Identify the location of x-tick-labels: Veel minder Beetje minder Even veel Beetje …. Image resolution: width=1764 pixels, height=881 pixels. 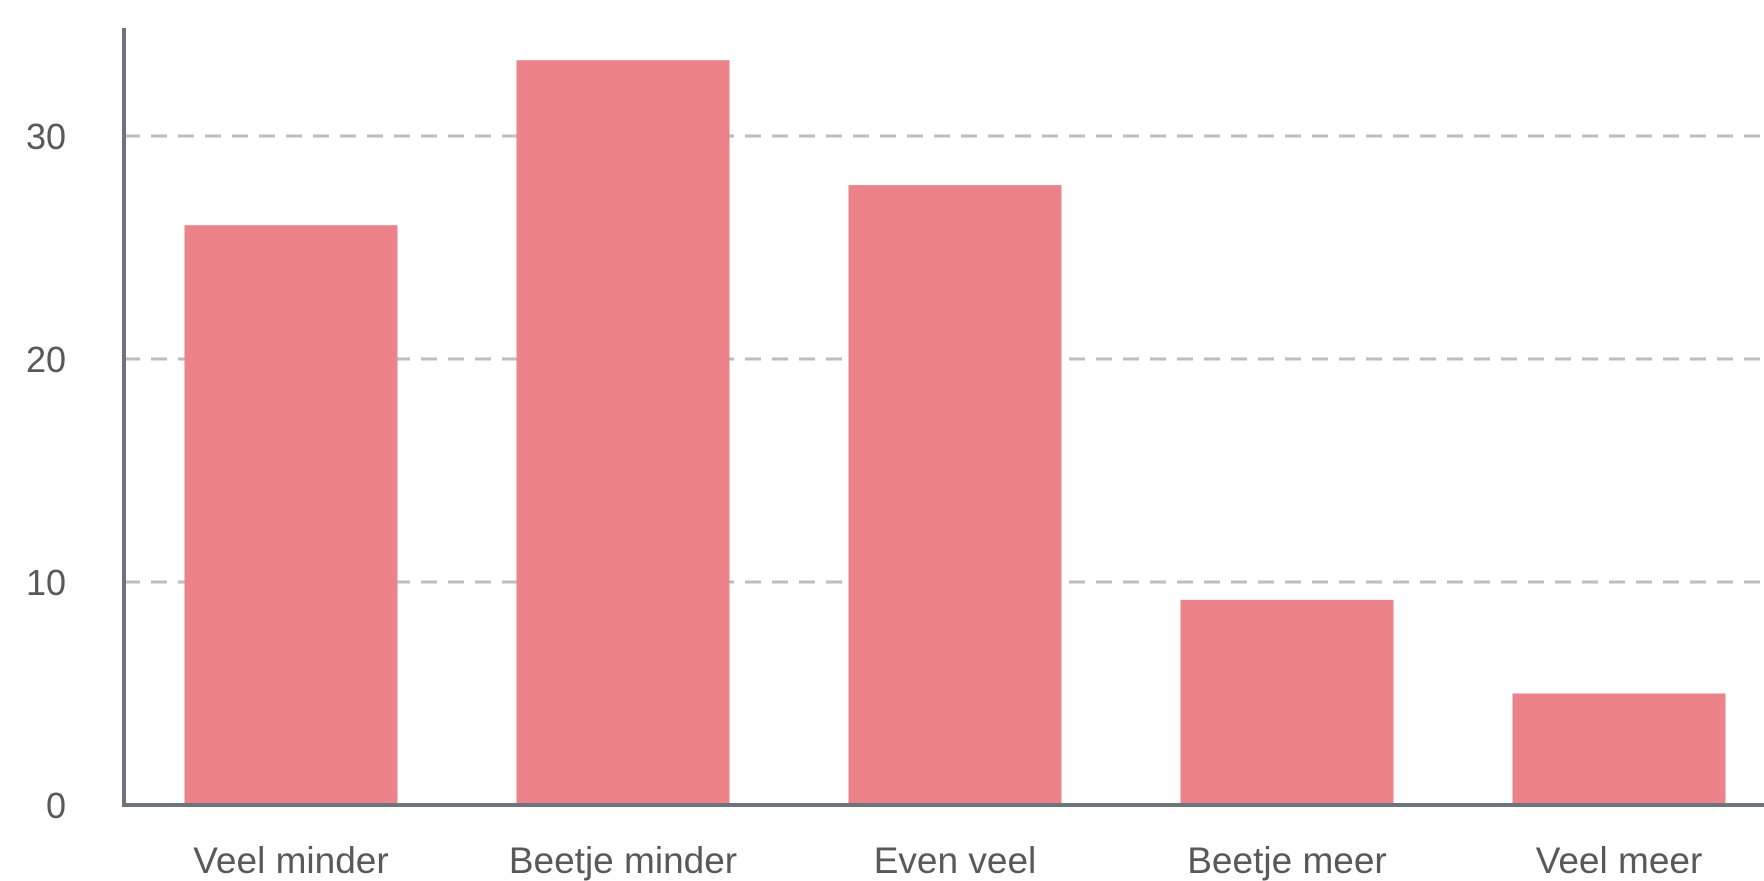
(947, 860).